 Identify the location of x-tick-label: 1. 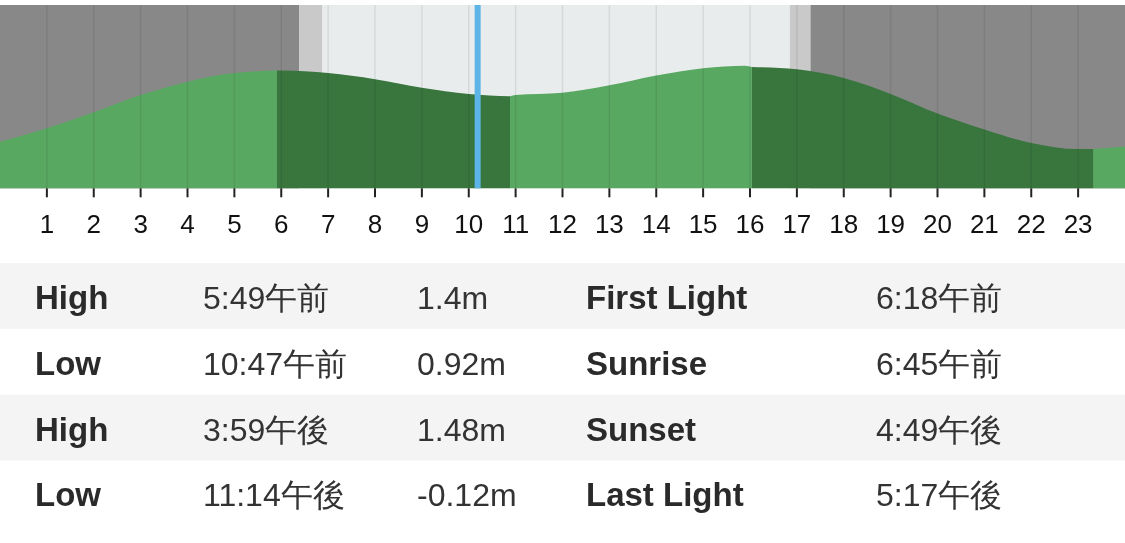
(47, 224).